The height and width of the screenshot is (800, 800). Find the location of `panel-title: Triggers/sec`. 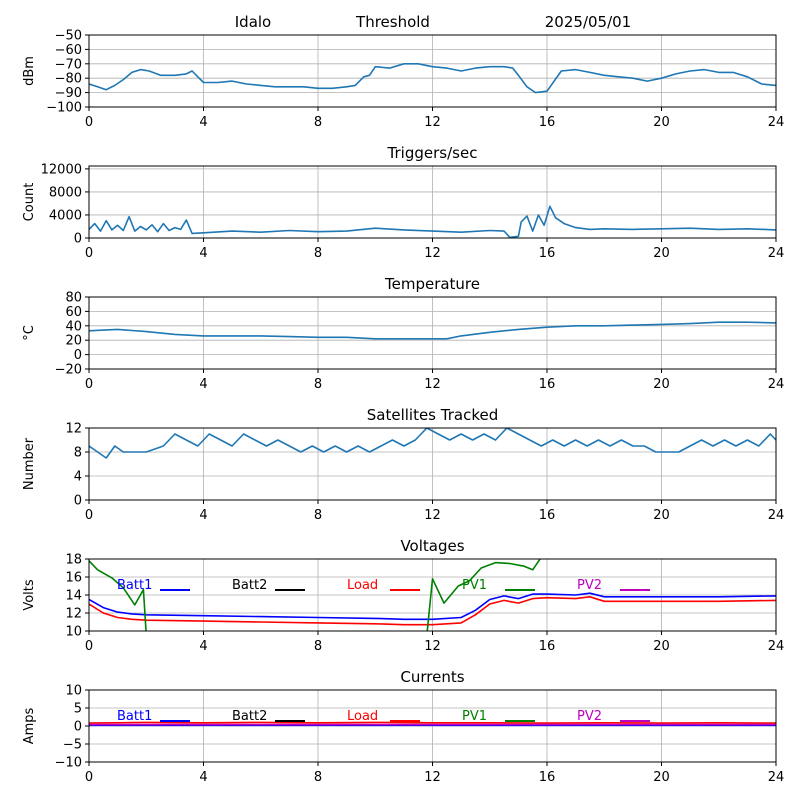

panel-title: Triggers/sec is located at coordinates (432, 153).